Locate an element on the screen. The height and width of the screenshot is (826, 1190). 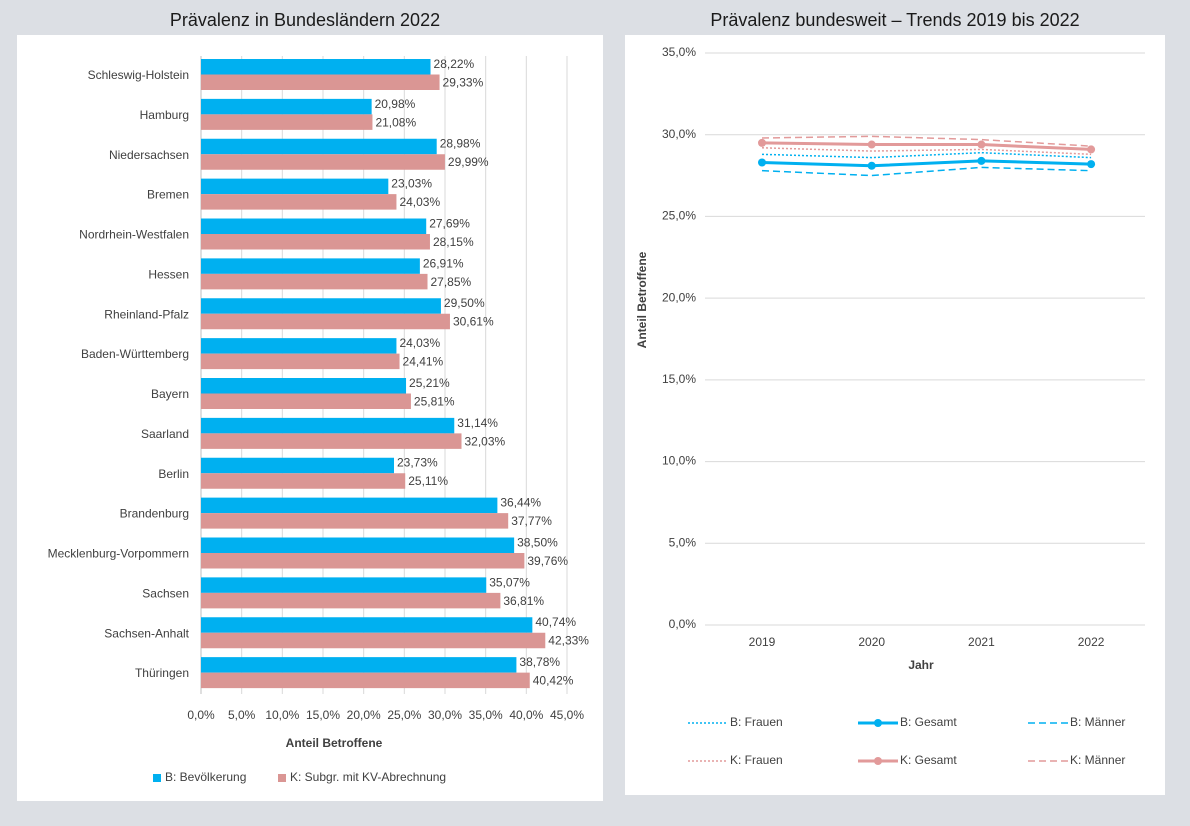
x-tick-label: 25,0% is located at coordinates (404, 715).